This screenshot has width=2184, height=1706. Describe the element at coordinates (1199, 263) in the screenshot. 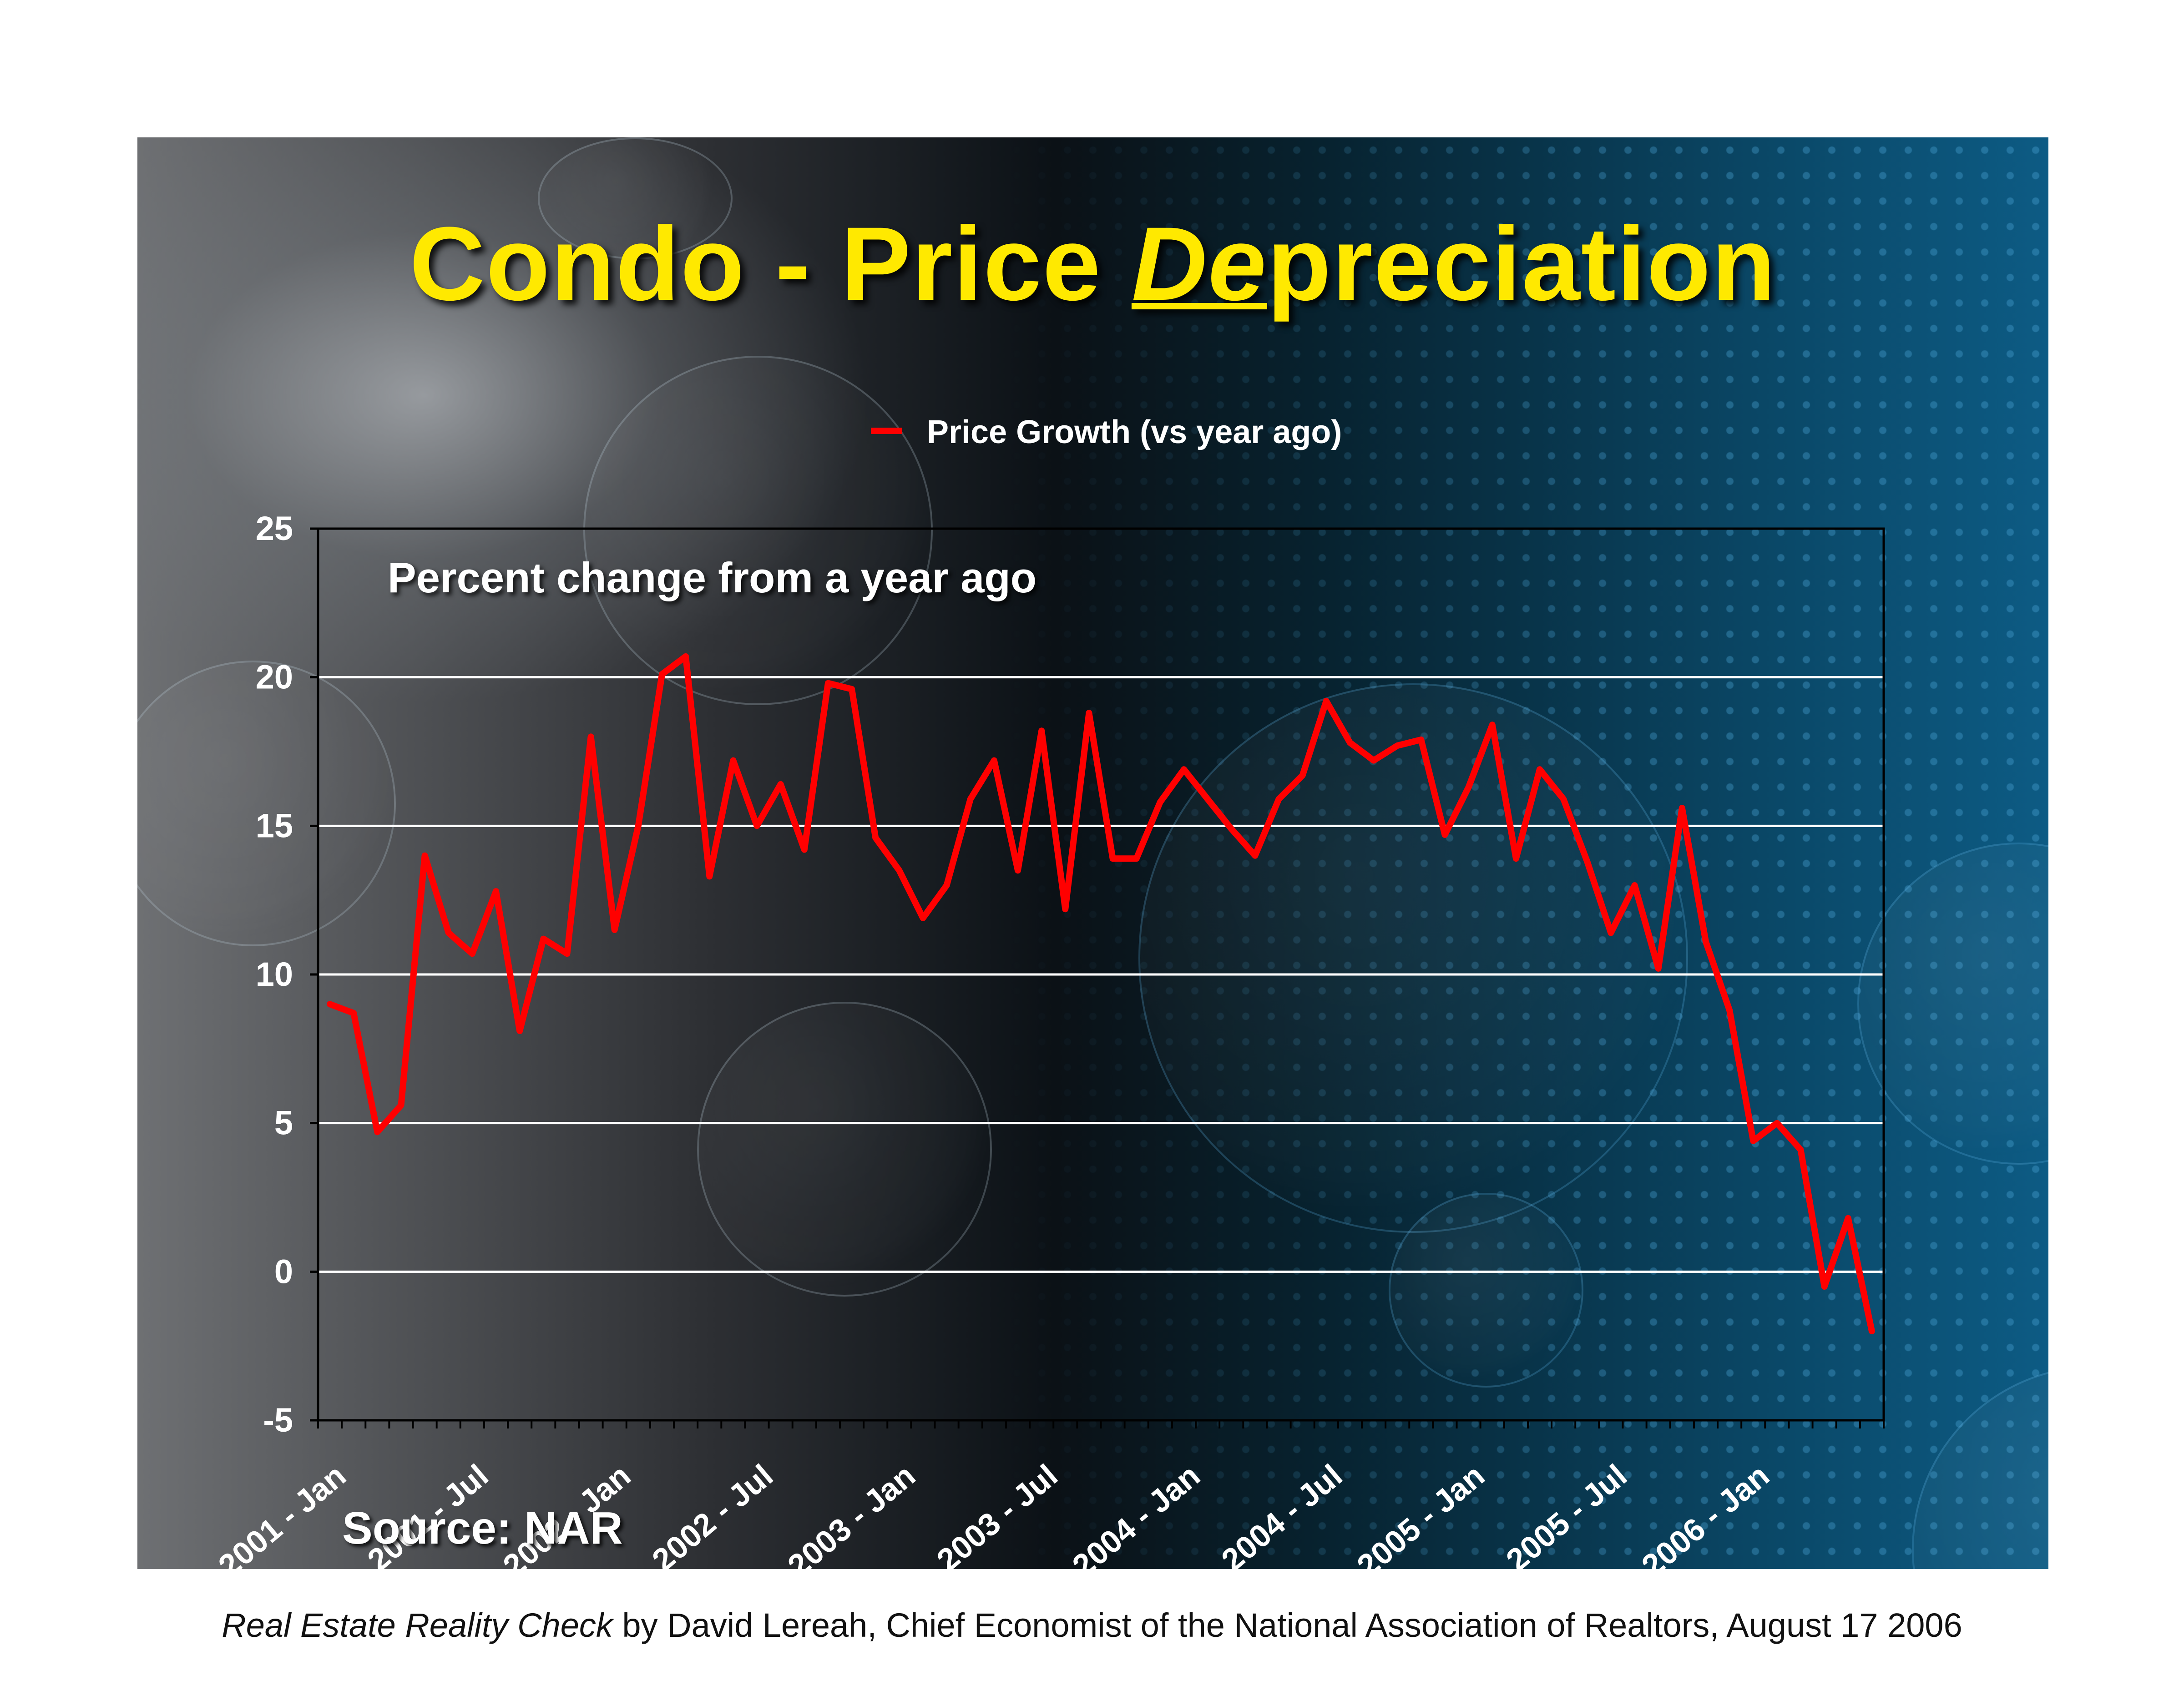

I see `title-text-emphasis: De` at that location.